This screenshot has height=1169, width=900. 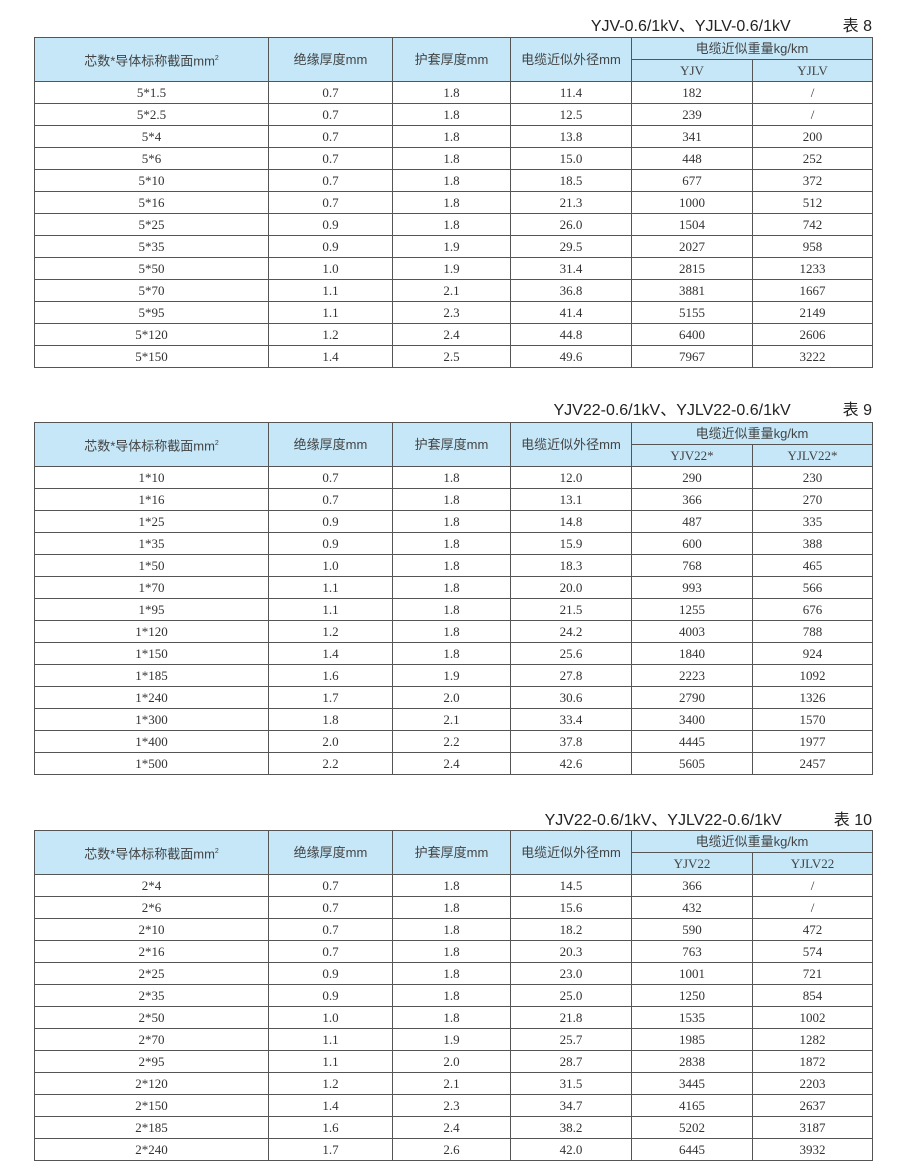 What do you see at coordinates (692, 741) in the screenshot?
I see `table-cell: 4445` at bounding box center [692, 741].